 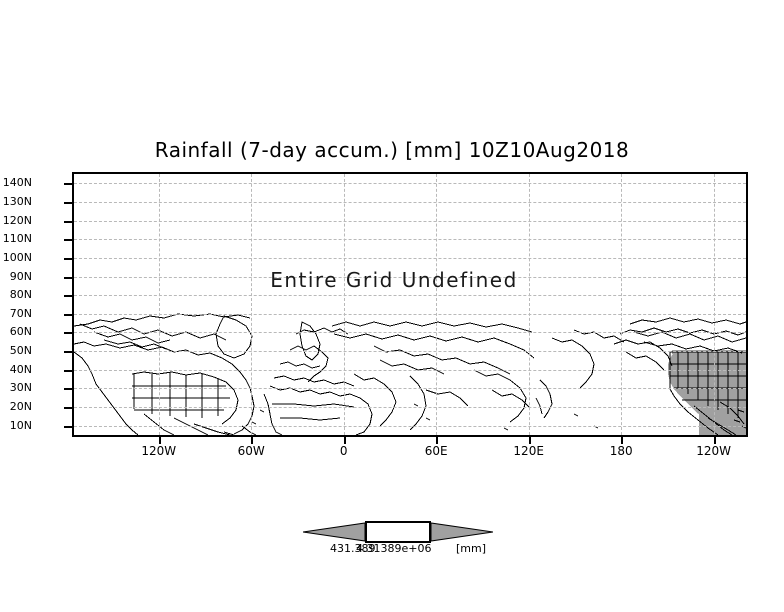 I want to click on y-axis-tick-label: 60N, so click(x=20, y=332).